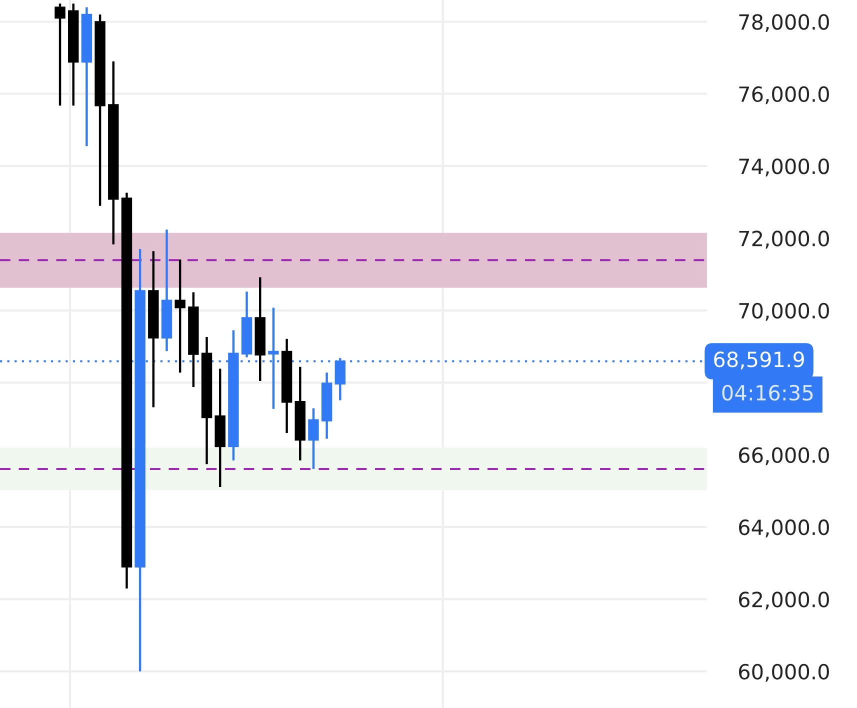 This screenshot has width=857, height=708. I want to click on y-tick-label: 60,000.0, so click(784, 673).